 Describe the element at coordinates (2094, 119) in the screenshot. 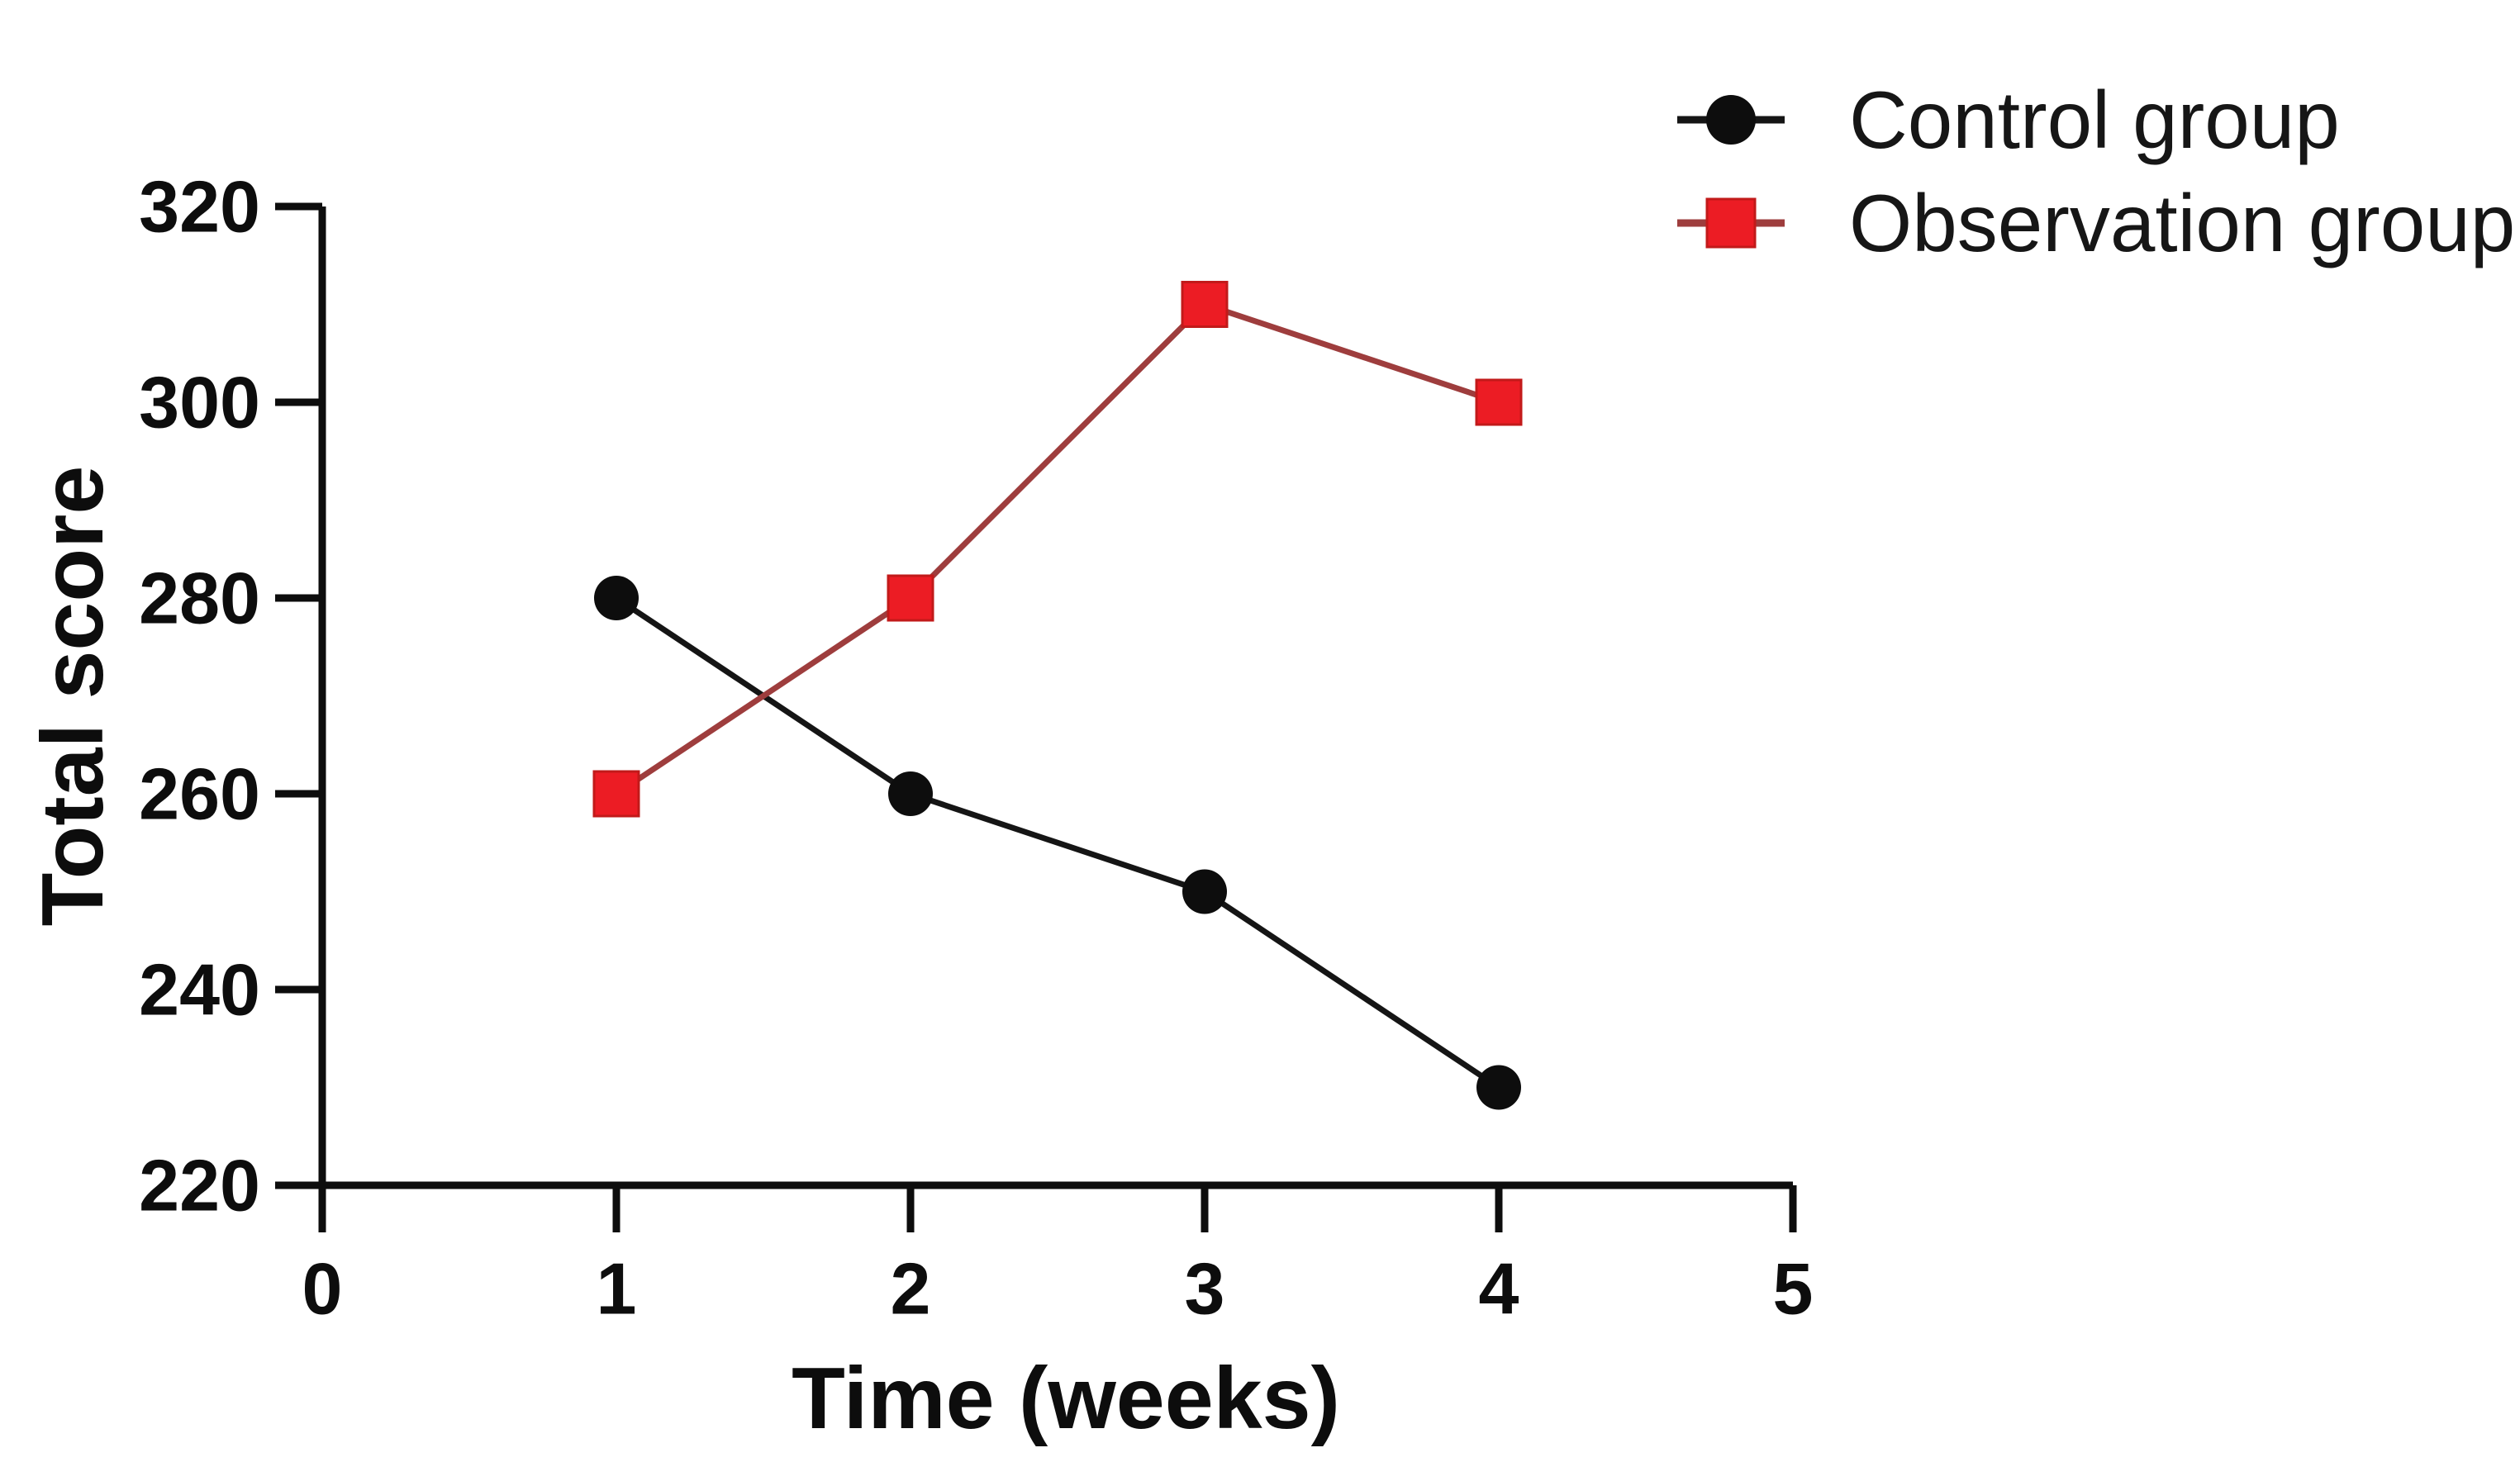

I see `legend-control-label: Control group` at that location.